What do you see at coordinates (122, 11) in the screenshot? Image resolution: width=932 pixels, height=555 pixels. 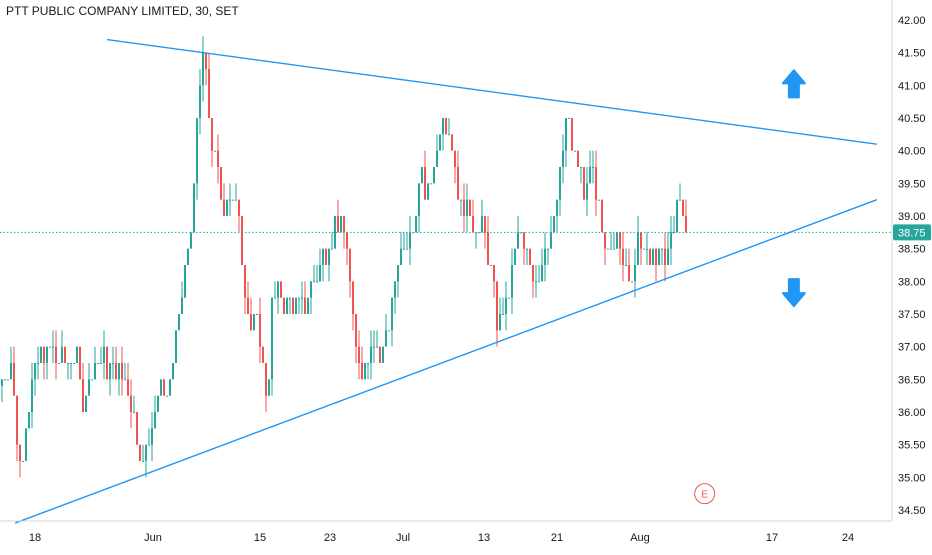 I see `chart-title: PTT PUBLIC COMPANY LIMITED, 30, SET` at bounding box center [122, 11].